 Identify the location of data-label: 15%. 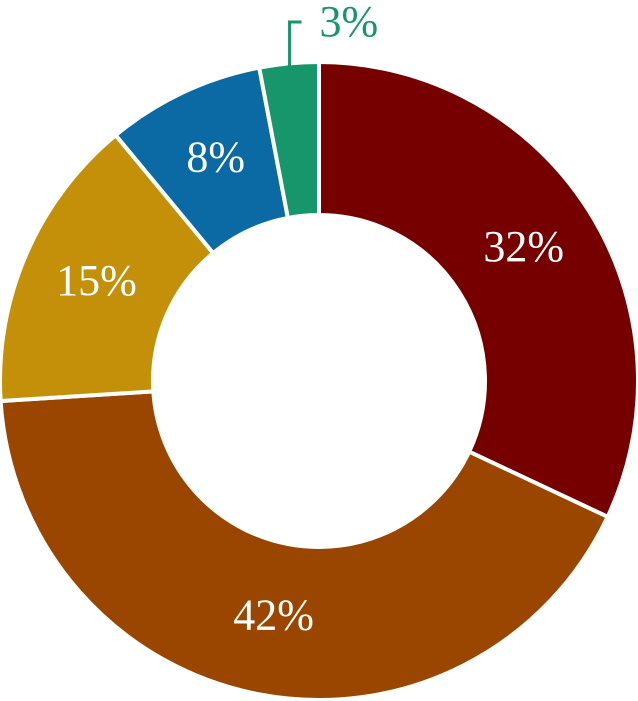
(96, 280).